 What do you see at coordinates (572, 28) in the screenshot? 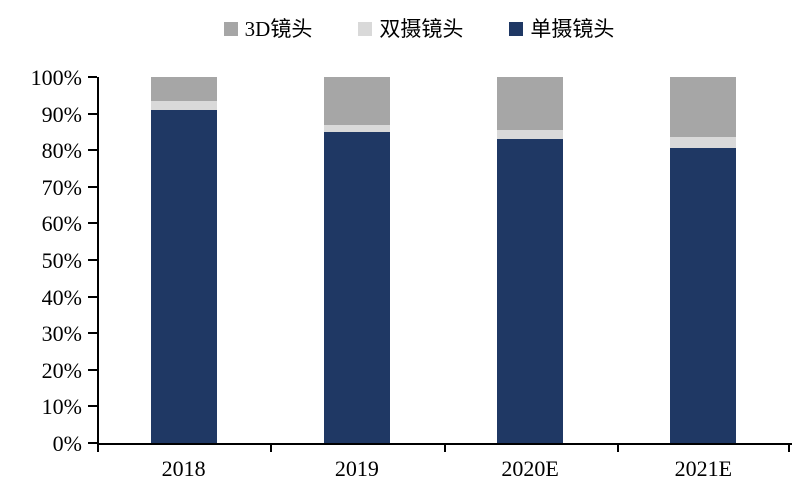
I see `legend-label: 单摄镜头` at bounding box center [572, 28].